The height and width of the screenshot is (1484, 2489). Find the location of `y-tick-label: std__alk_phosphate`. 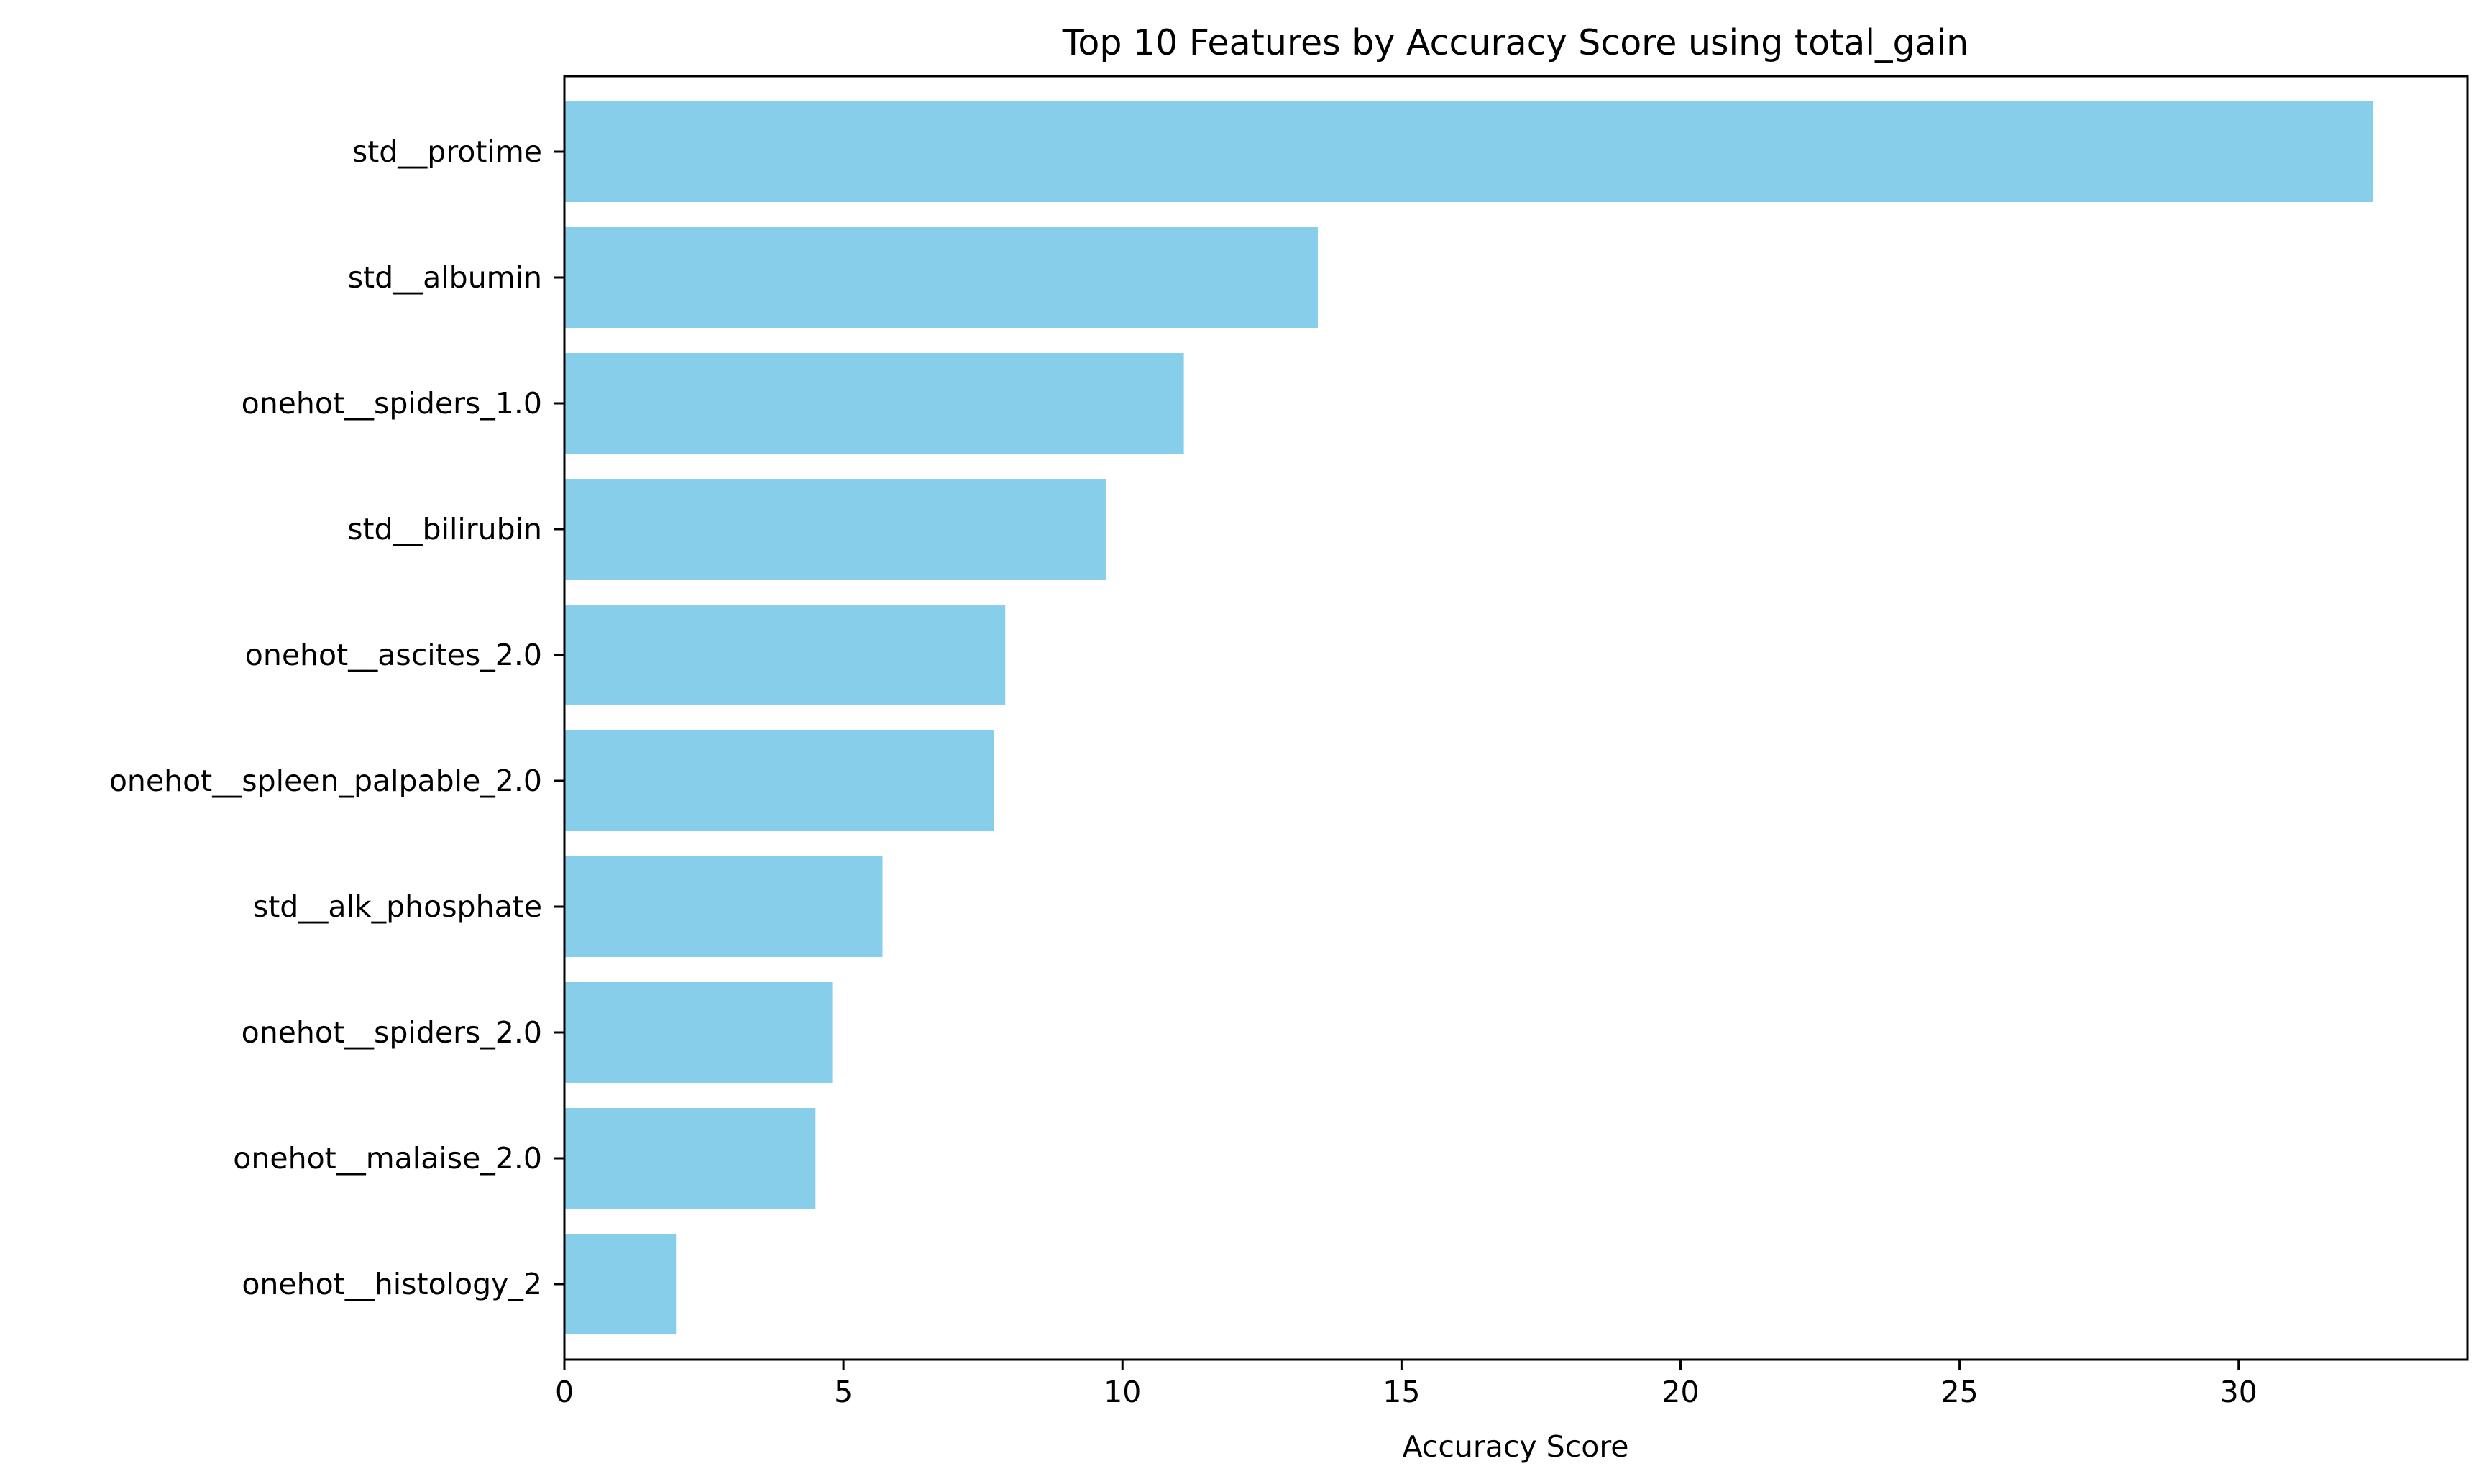

y-tick-label: std__alk_phosphate is located at coordinates (397, 906).